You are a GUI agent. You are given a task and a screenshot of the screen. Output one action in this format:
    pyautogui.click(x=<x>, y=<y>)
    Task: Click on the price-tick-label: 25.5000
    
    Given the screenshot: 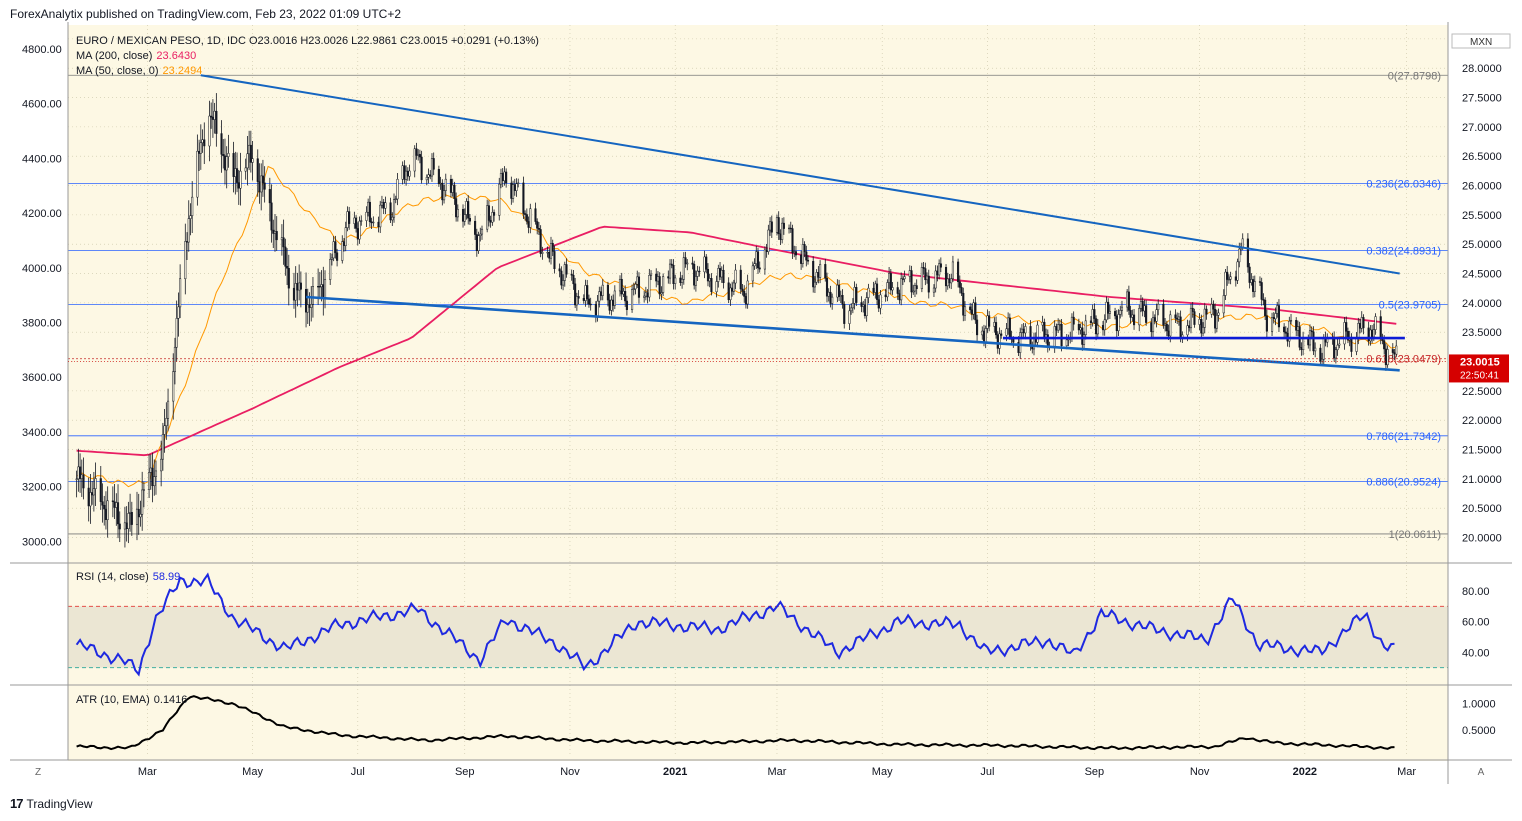 What is the action you would take?
    pyautogui.click(x=1482, y=216)
    